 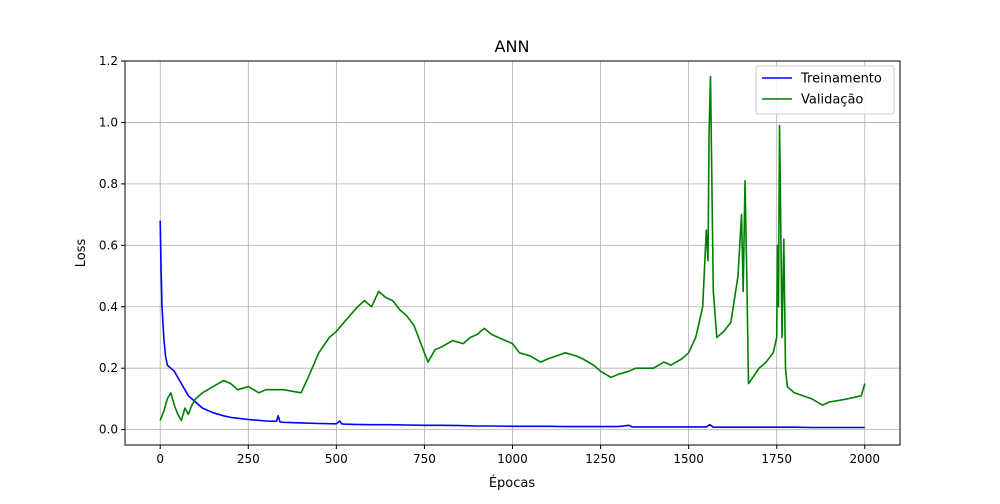 I want to click on x-tick-label: 750, so click(x=424, y=459).